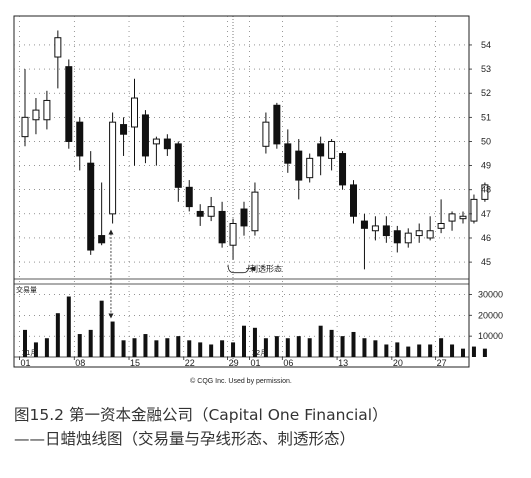  Describe the element at coordinates (490, 294) in the screenshot. I see `volume-tick-label: 30000` at that location.